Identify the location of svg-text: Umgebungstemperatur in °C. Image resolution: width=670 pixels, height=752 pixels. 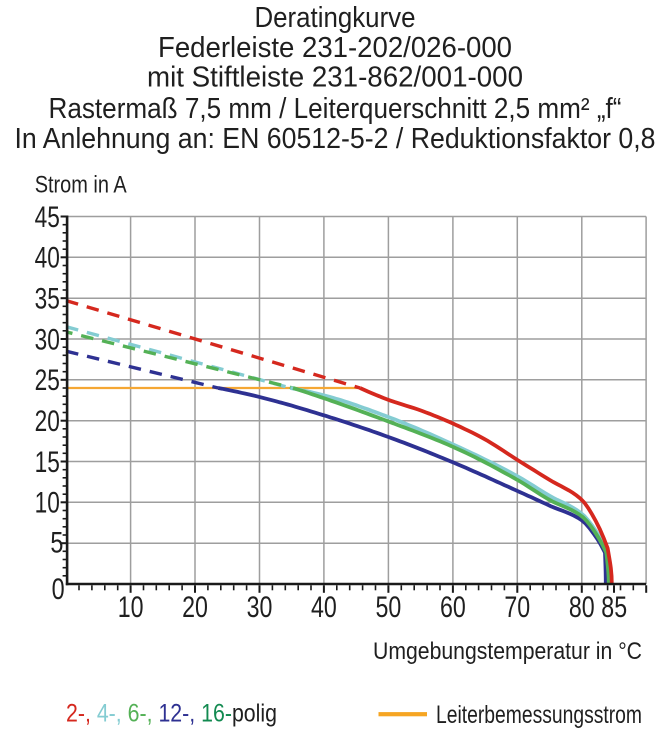
(507, 651).